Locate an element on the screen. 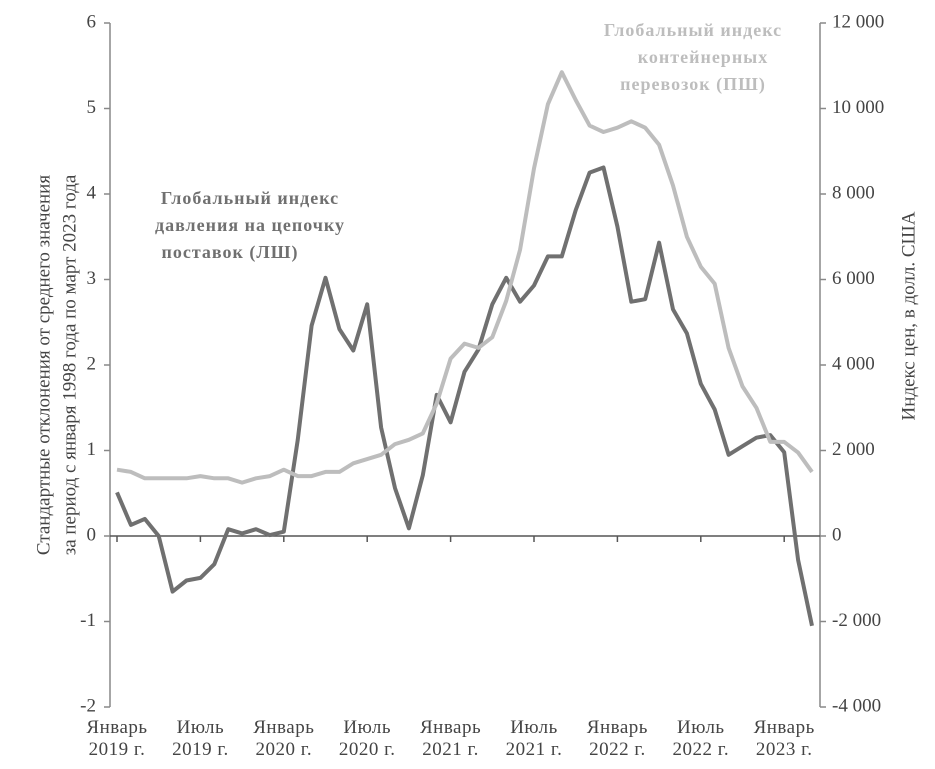  y-tick-label: -1 is located at coordinates (88, 620).